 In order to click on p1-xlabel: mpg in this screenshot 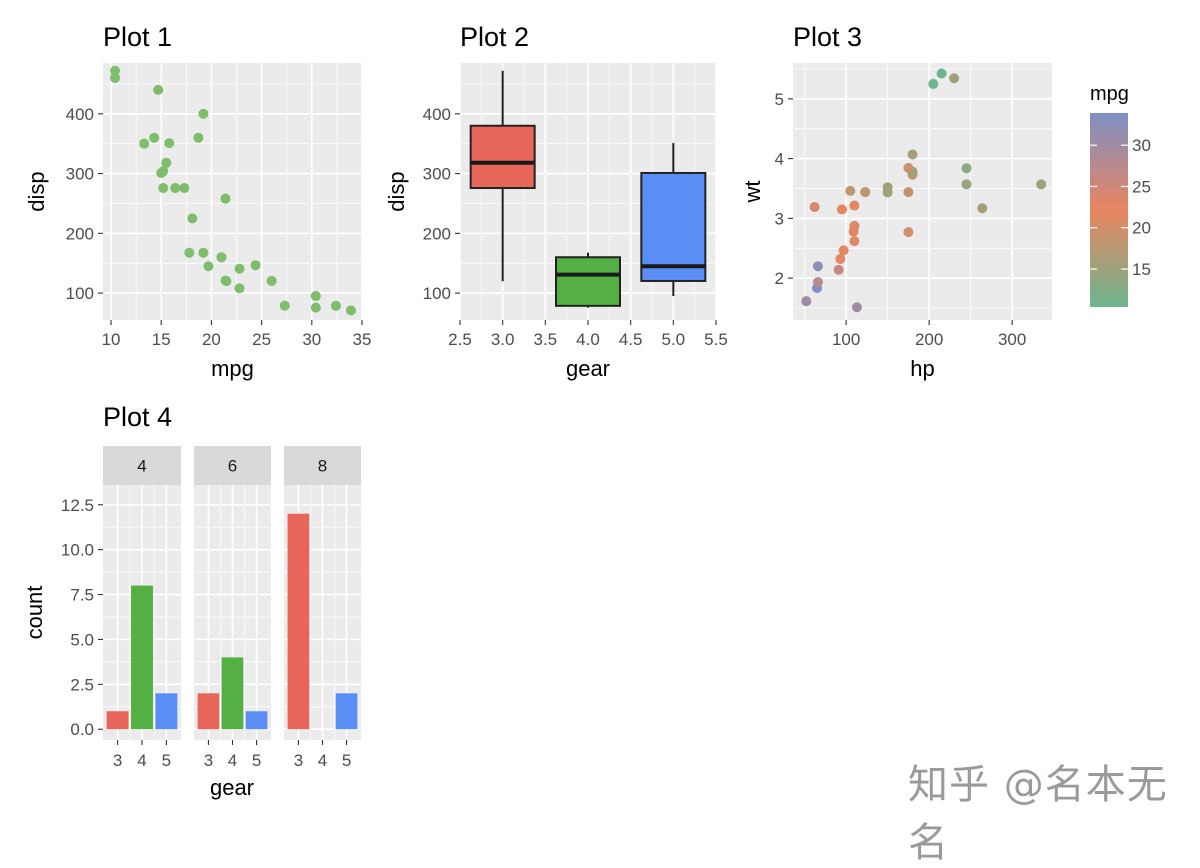, I will do `click(232, 368)`.